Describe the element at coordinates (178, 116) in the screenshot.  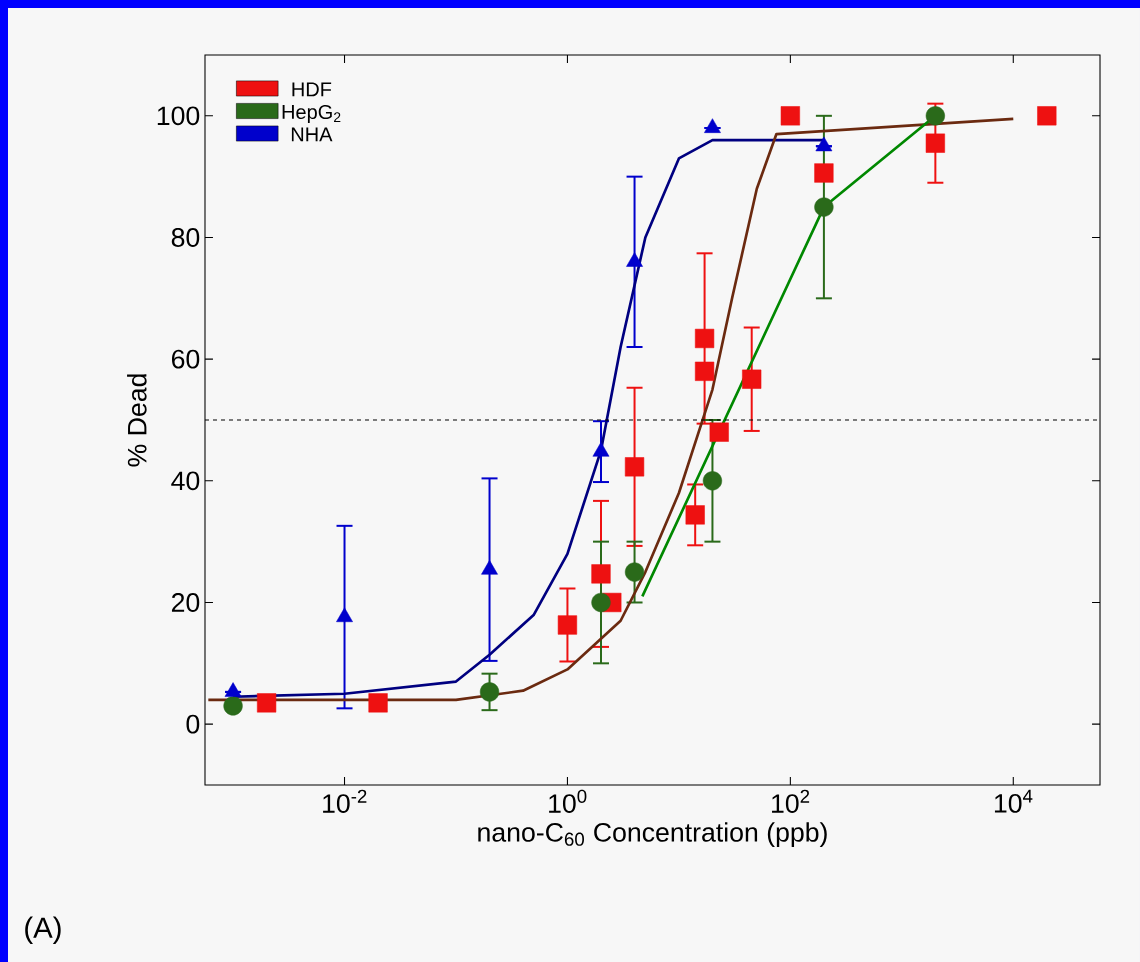
I see `y-tick-label: 100` at that location.